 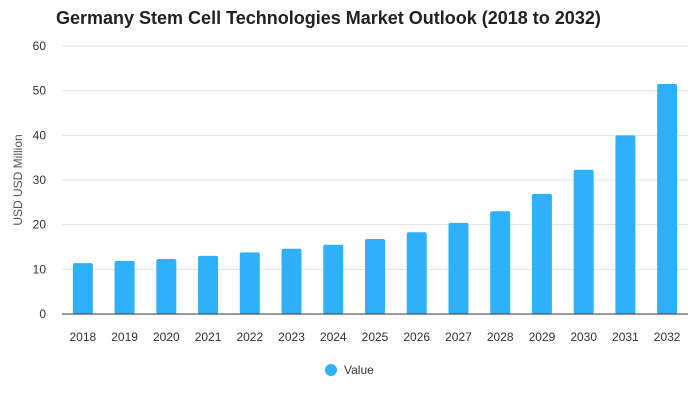 I want to click on bar-2020, so click(x=166, y=286).